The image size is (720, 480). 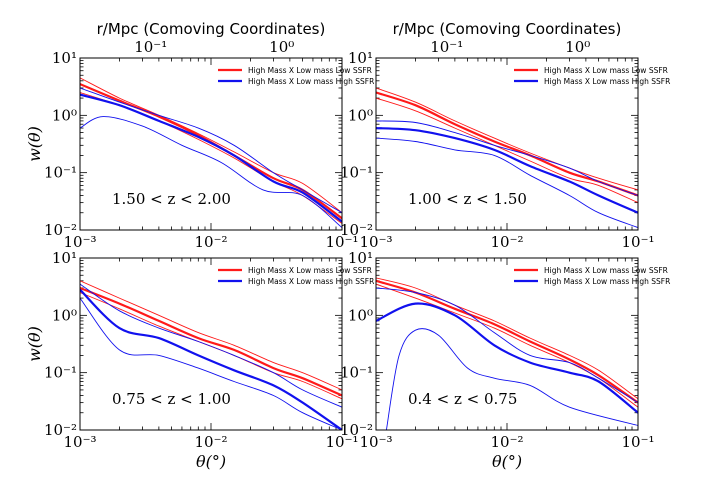 What do you see at coordinates (171, 199) in the screenshot?
I see `redshift-label: 1.50 < z < 2.00` at bounding box center [171, 199].